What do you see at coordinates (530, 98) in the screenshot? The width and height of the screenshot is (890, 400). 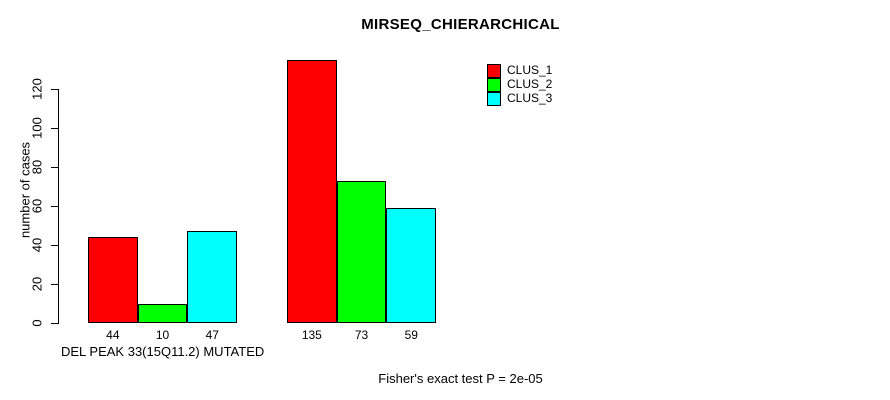 I see `legend-label: CLUS_3` at bounding box center [530, 98].